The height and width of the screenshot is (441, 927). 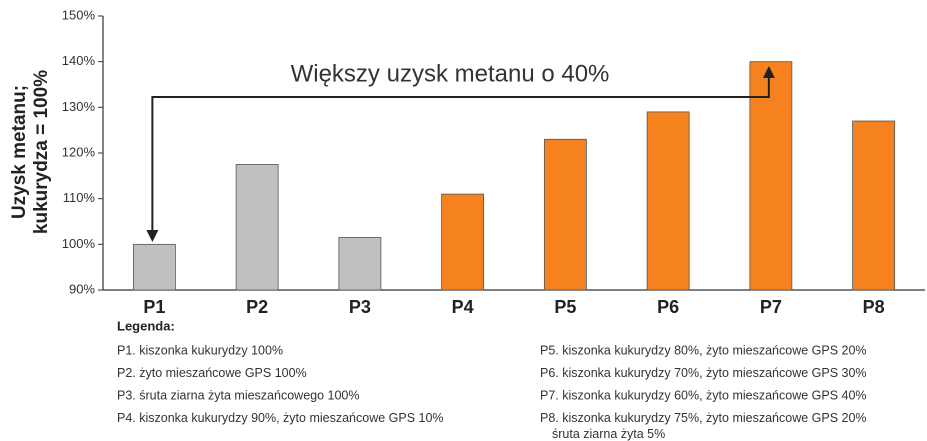 What do you see at coordinates (360, 307) in the screenshot?
I see `x-tick-label: P3` at bounding box center [360, 307].